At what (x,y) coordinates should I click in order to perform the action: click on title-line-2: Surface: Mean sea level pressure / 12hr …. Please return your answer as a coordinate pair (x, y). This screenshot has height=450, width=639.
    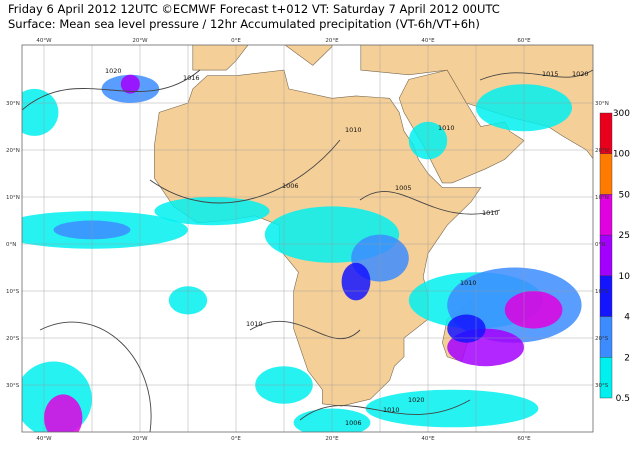
    Looking at the image, I should click on (244, 24).